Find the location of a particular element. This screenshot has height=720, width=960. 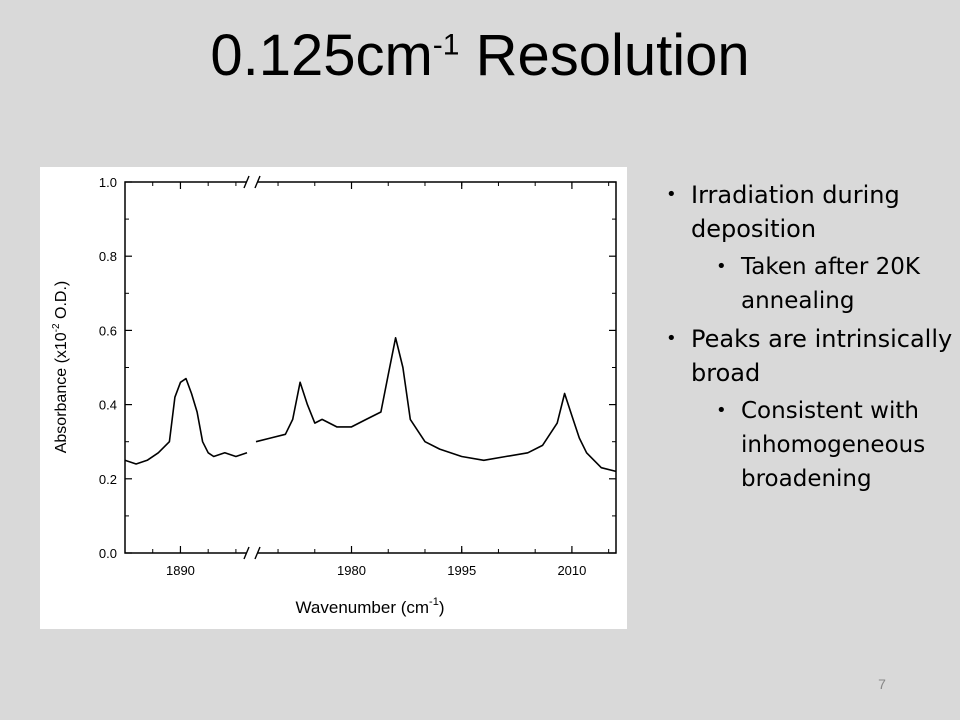

bullet-text: Peaks are intrinsically broad is located at coordinates (822, 356).